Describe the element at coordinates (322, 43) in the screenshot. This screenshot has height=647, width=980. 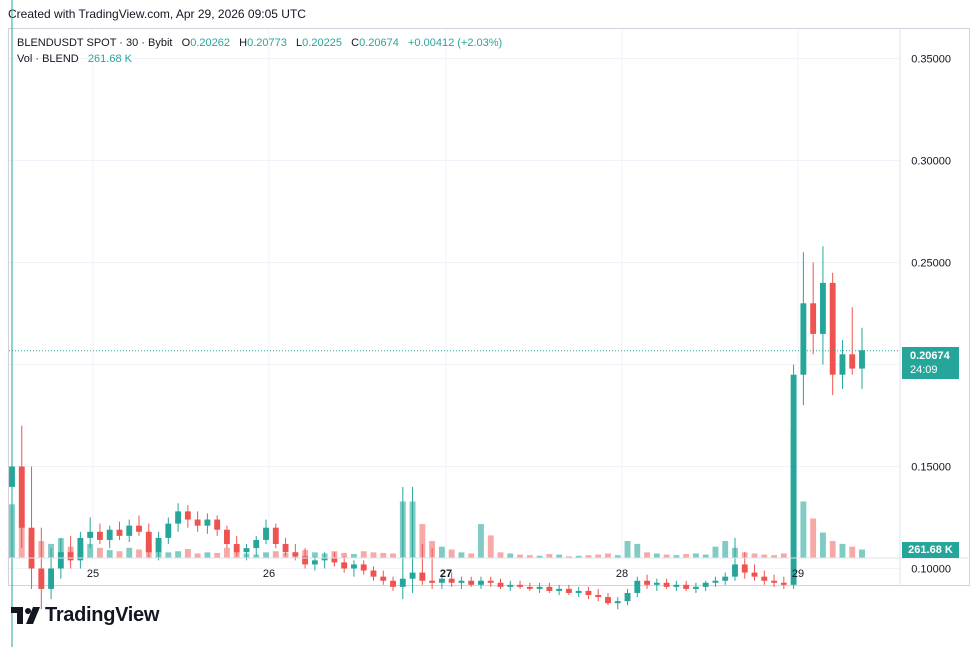
I see `low-value: 0.20225` at that location.